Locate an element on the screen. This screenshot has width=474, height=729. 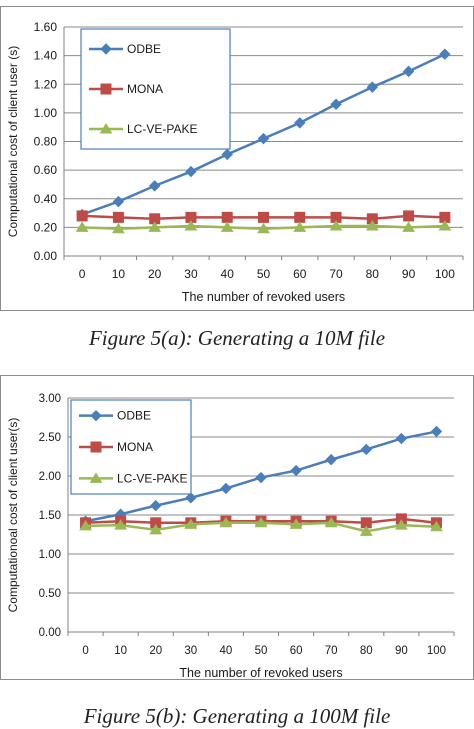
chart-a-series-lc-ve-pake is located at coordinates (263, 226).